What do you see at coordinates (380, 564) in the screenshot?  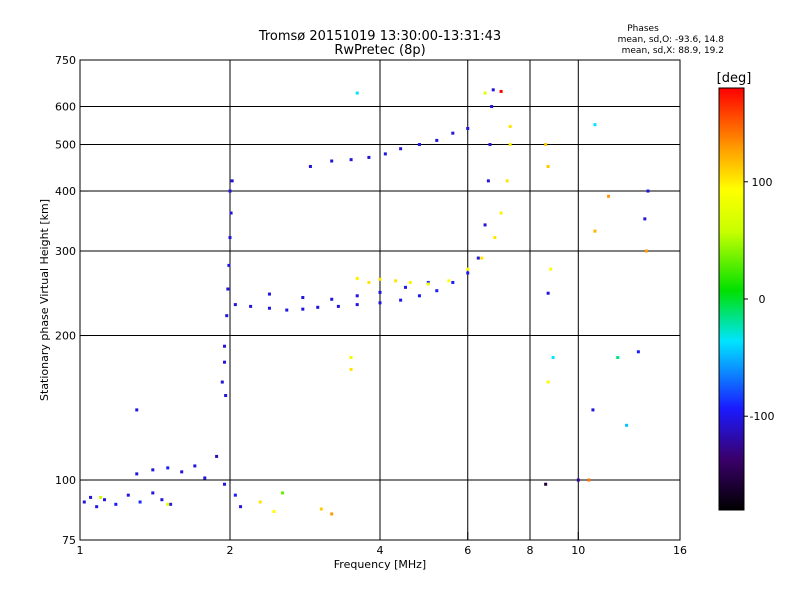 I see `x-axis-label: Frequency [MHz]` at bounding box center [380, 564].